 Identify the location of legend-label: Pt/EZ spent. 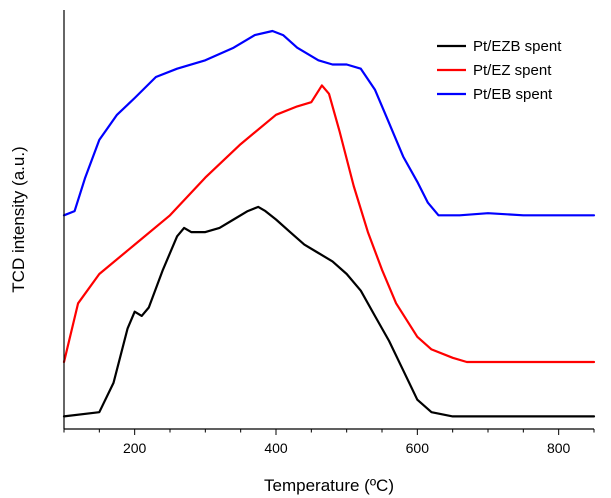
(512, 70).